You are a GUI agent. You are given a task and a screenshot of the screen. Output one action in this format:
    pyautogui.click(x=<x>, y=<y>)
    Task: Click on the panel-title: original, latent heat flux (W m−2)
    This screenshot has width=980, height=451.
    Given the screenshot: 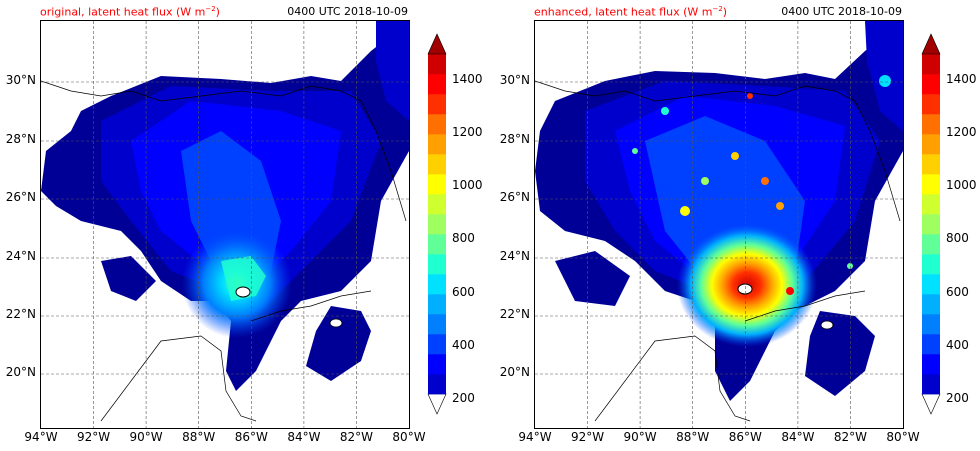 What is the action you would take?
    pyautogui.click(x=130, y=12)
    